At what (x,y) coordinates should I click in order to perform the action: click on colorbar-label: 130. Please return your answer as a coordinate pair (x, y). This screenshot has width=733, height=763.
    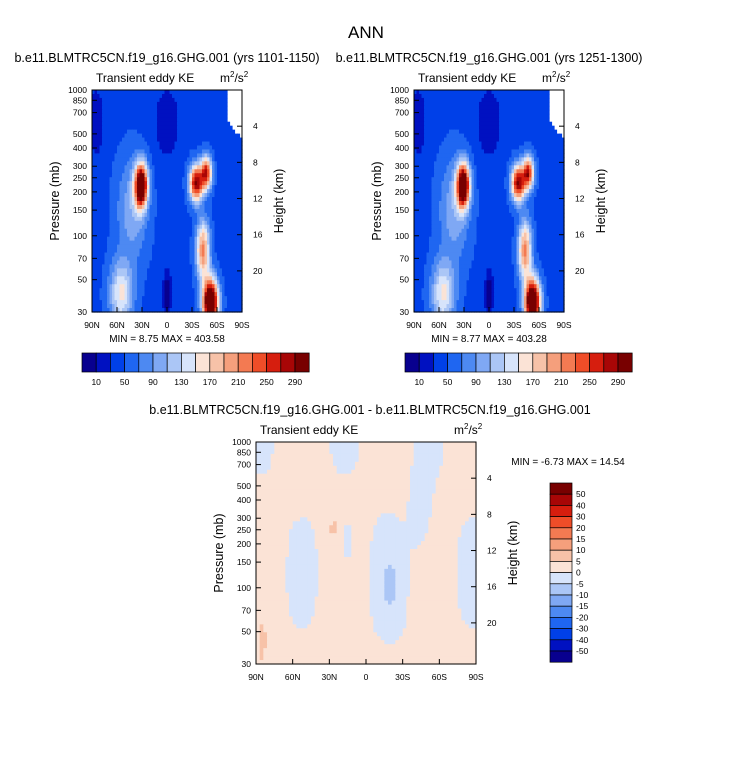
    Looking at the image, I should click on (181, 382).